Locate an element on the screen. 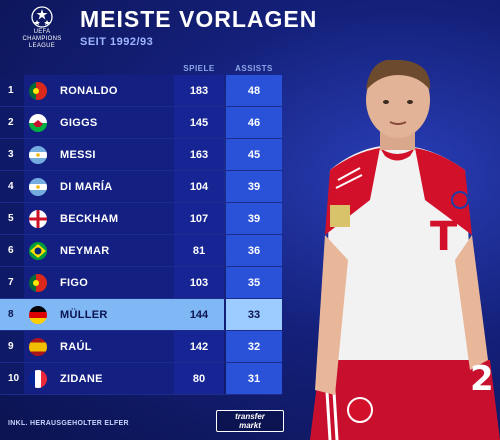 The width and height of the screenshot is (500, 440). brand-line-1: transfer is located at coordinates (250, 416).